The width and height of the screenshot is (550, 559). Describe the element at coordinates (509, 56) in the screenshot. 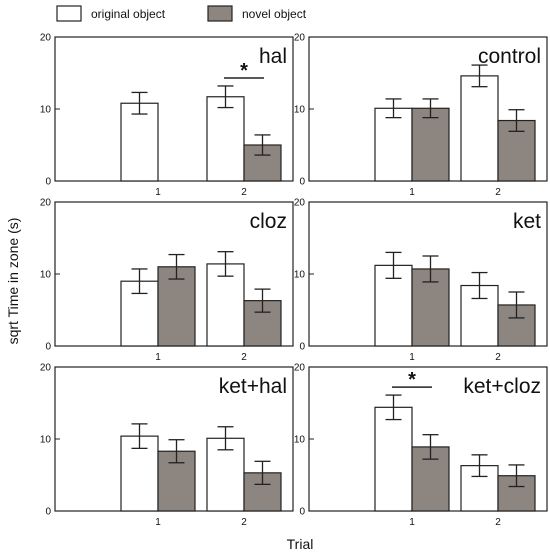

I see `panel-title: control` at that location.